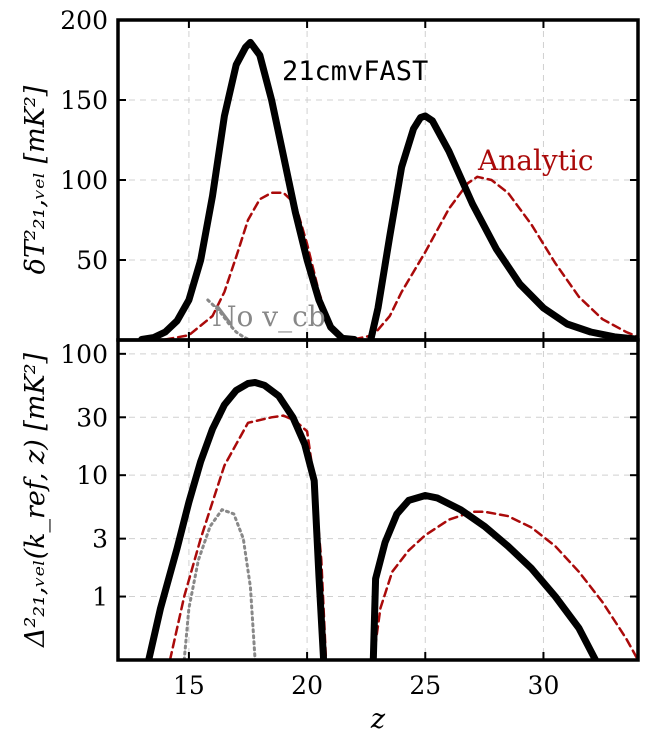 Image resolution: width=648 pixels, height=744 pixels. I want to click on top-y-tick-label: 150, so click(84, 100).